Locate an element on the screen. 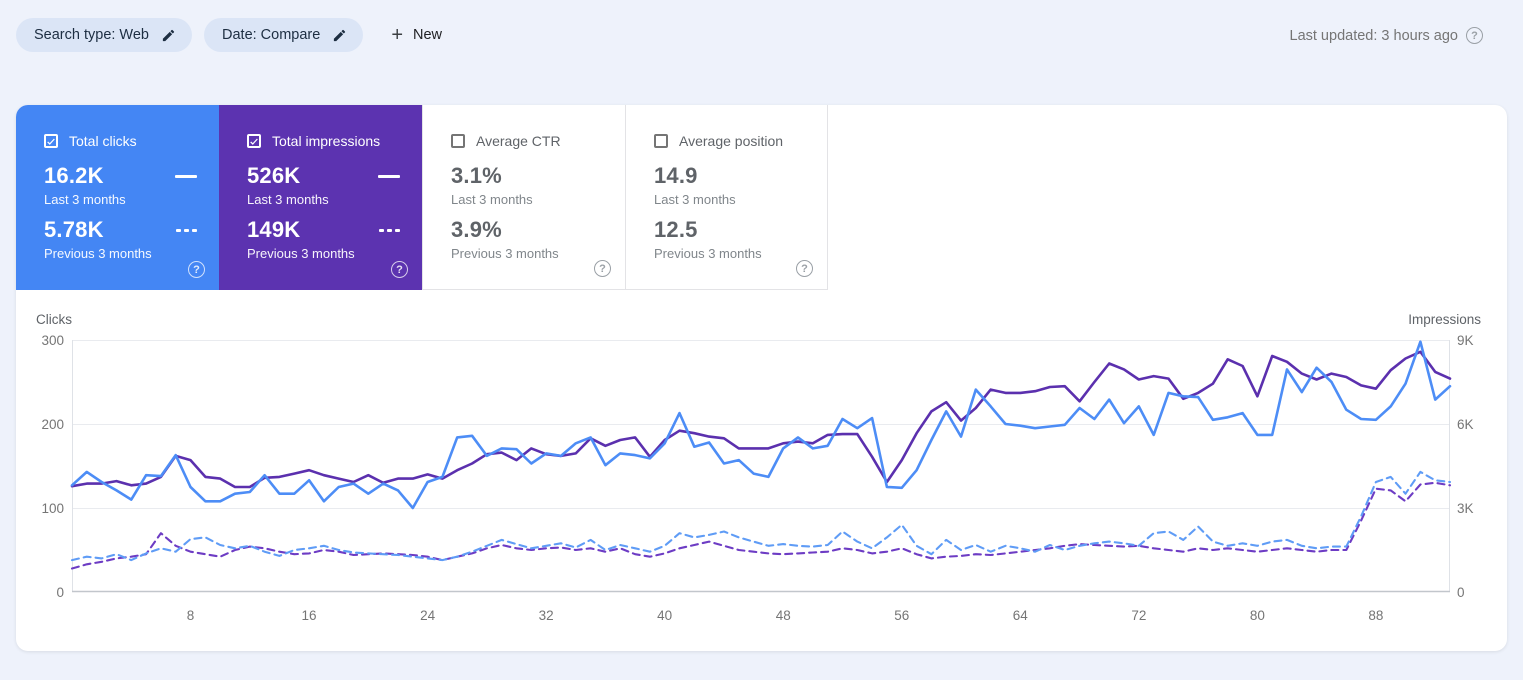  impressions-previous-value: 149K is located at coordinates (274, 229).